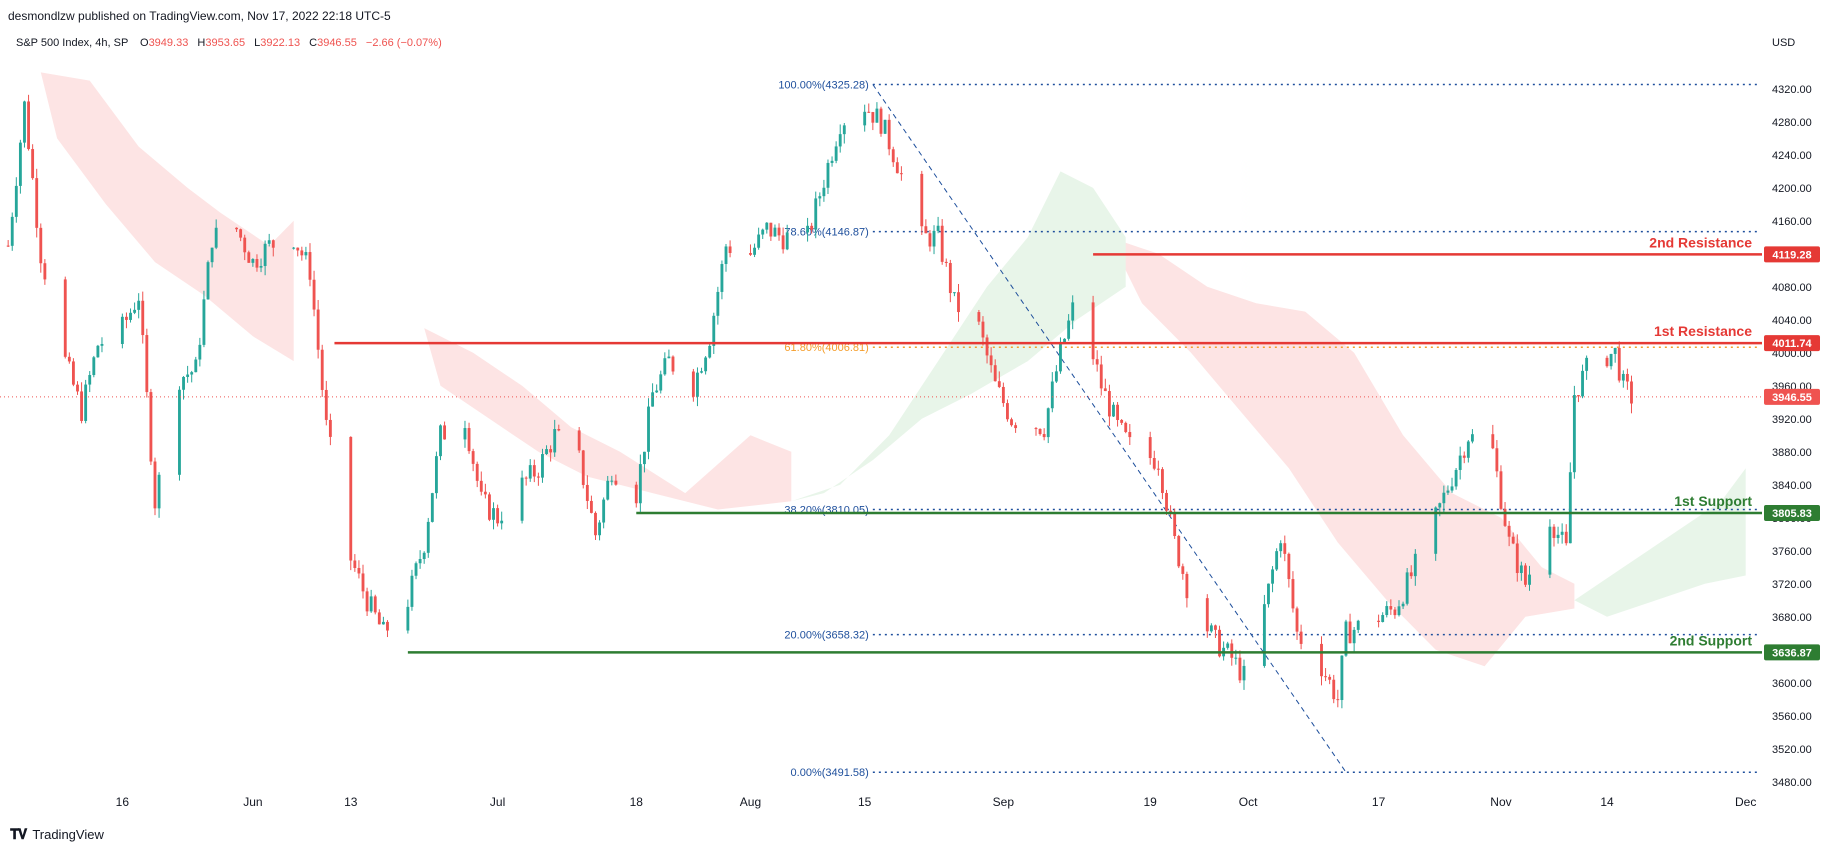 The image size is (1834, 850). I want to click on close-value: 3946.55, so click(337, 43).